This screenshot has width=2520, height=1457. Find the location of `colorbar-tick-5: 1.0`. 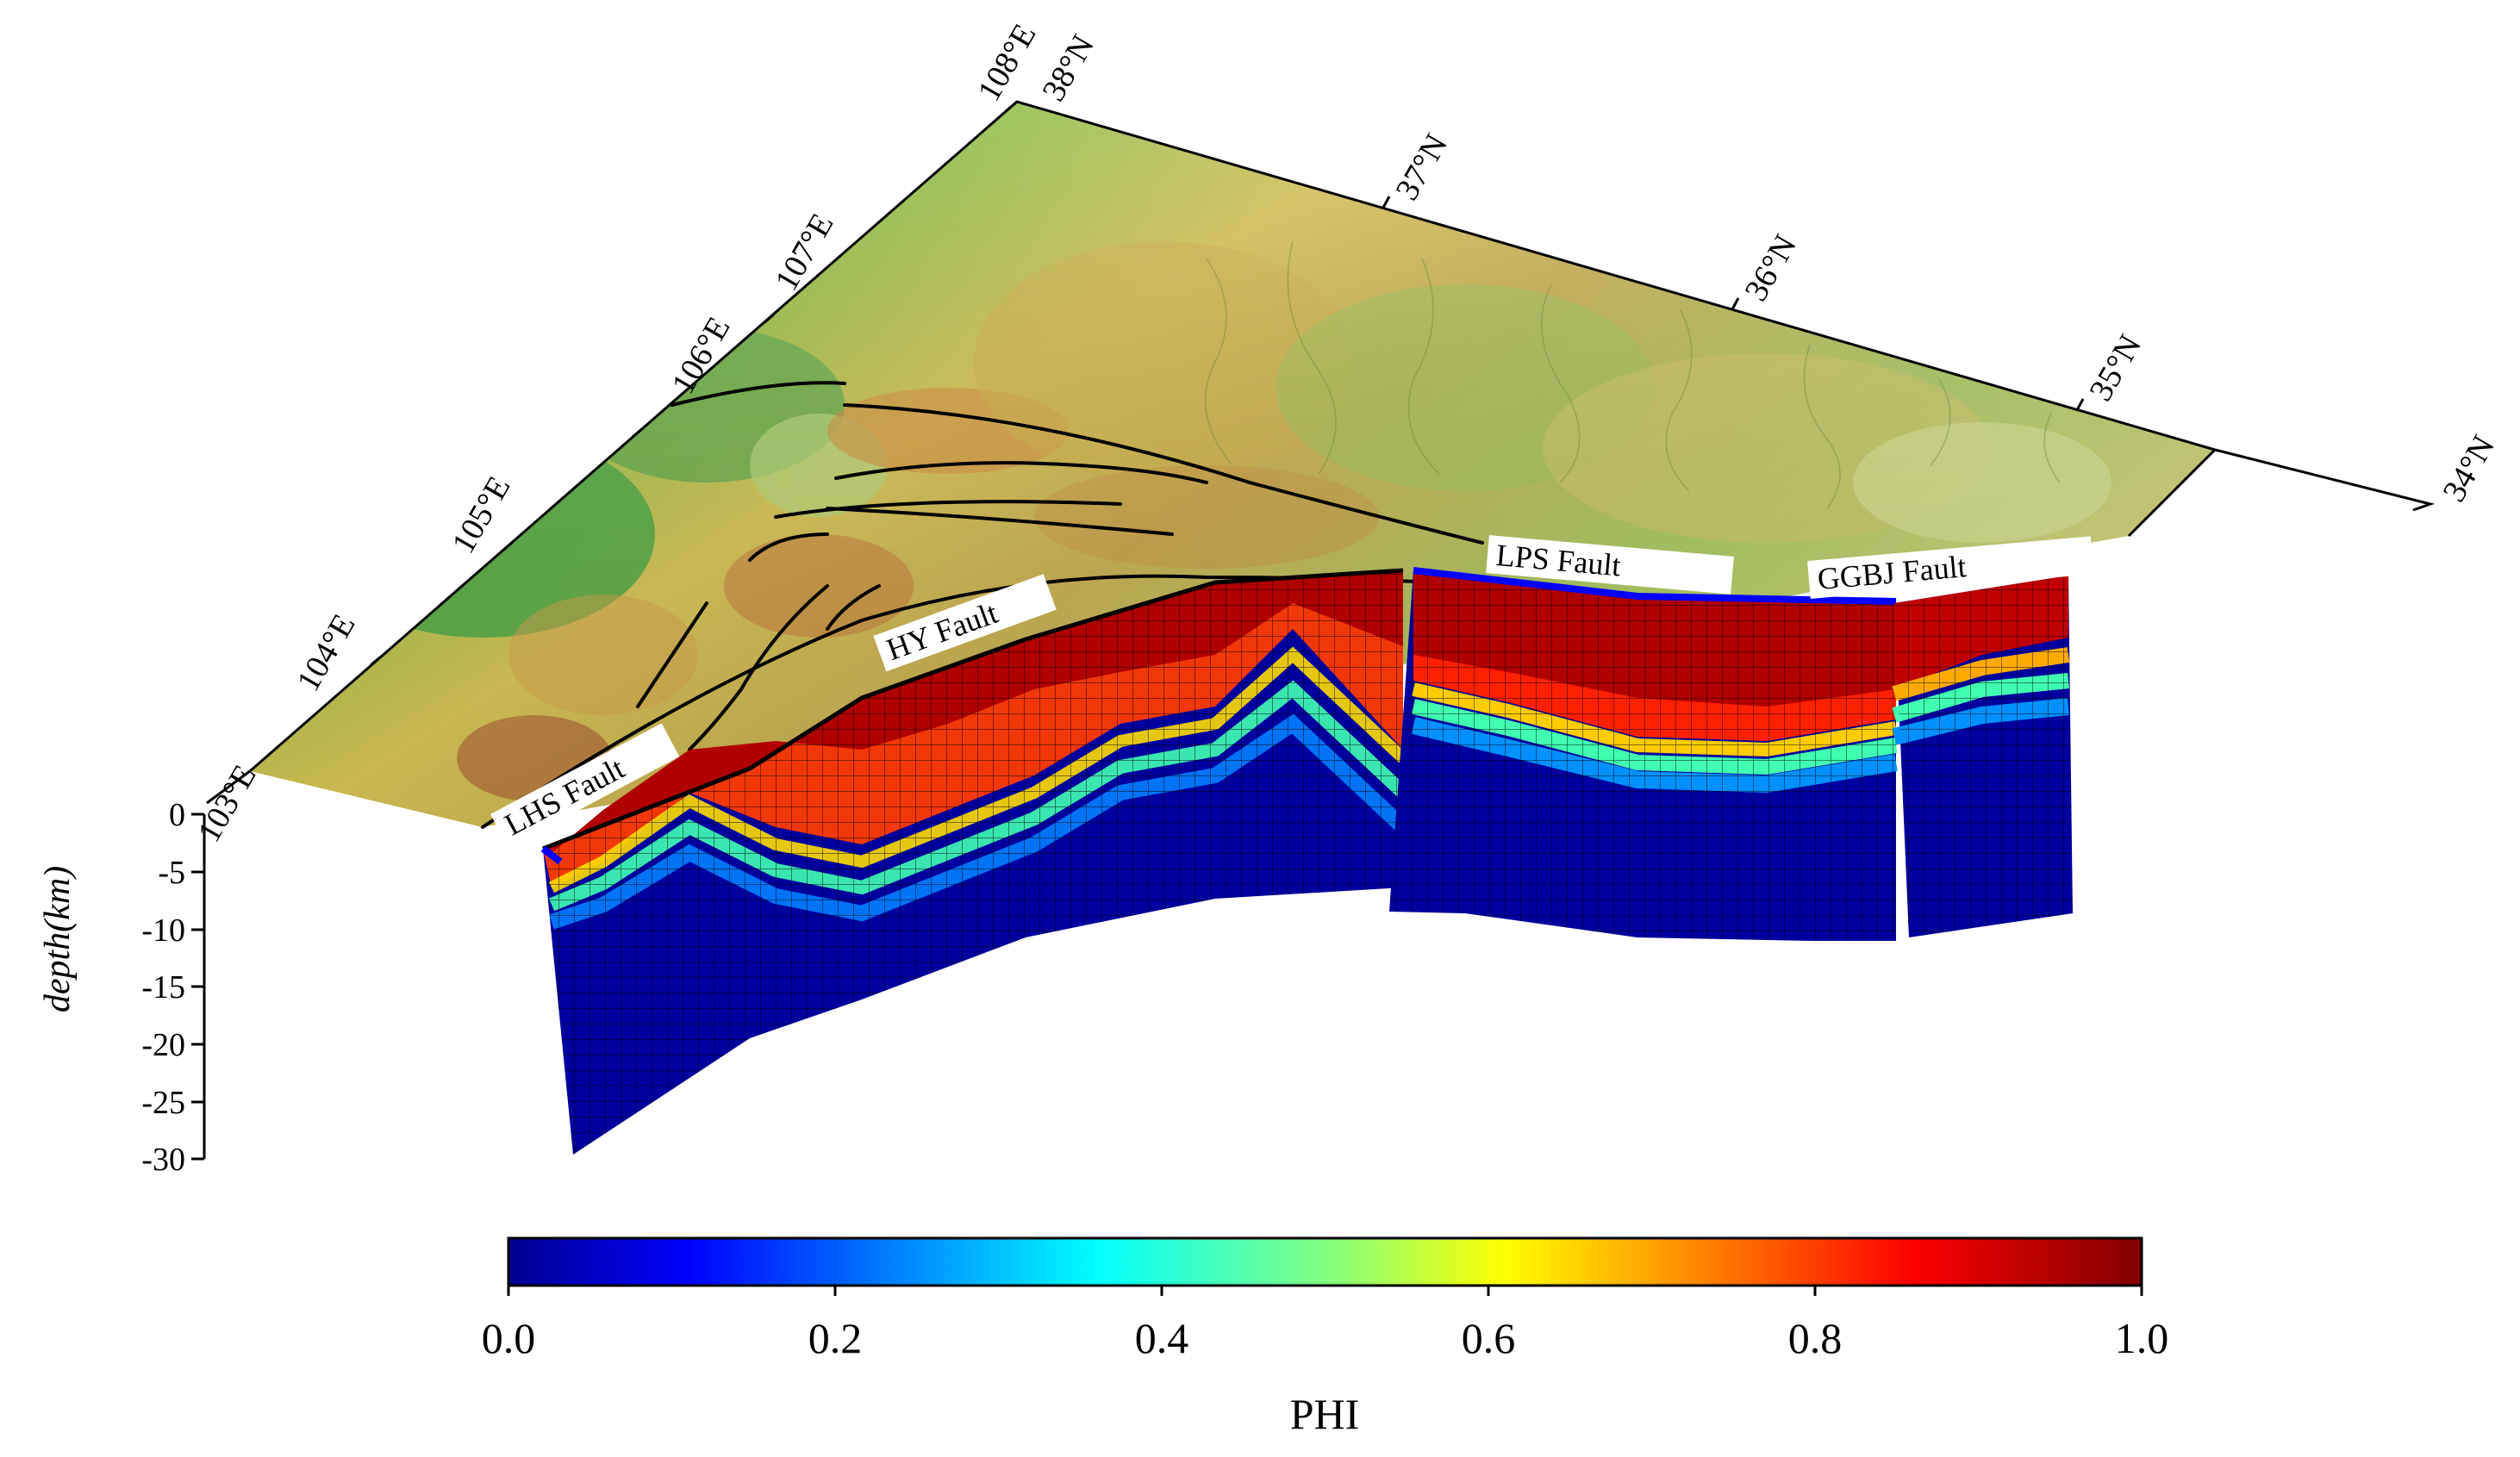

colorbar-tick-5: 1.0 is located at coordinates (2142, 1338).